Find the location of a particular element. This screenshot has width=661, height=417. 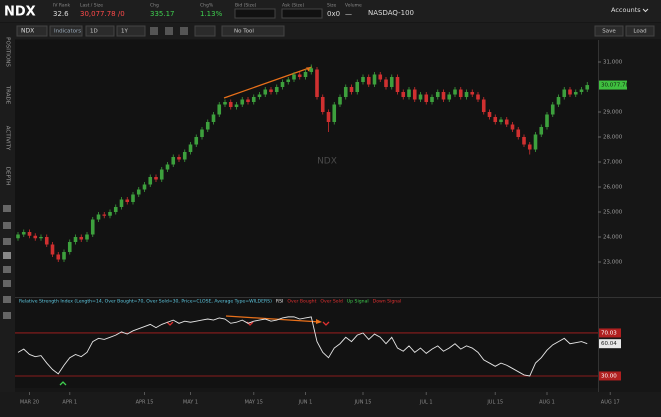

save-button is located at coordinates (609, 31).